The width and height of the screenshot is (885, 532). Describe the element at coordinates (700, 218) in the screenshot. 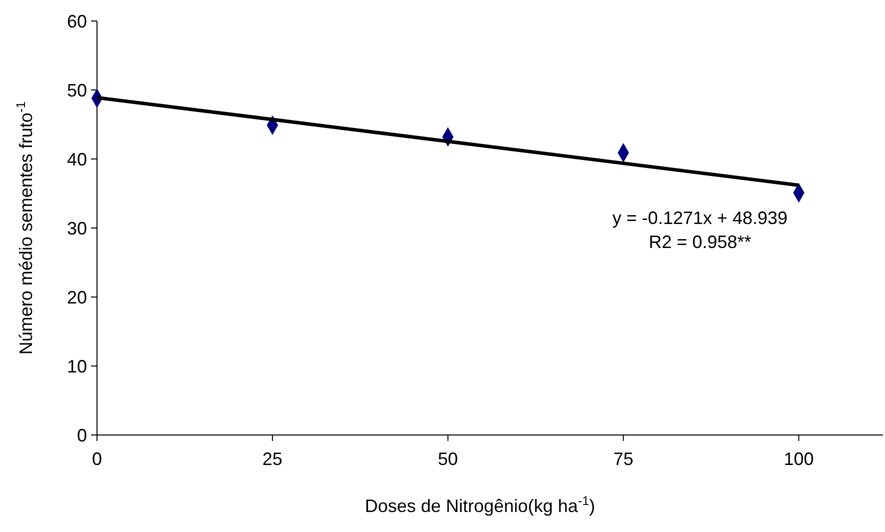

I see `annotation: y = -0.1271x + 48.939` at that location.